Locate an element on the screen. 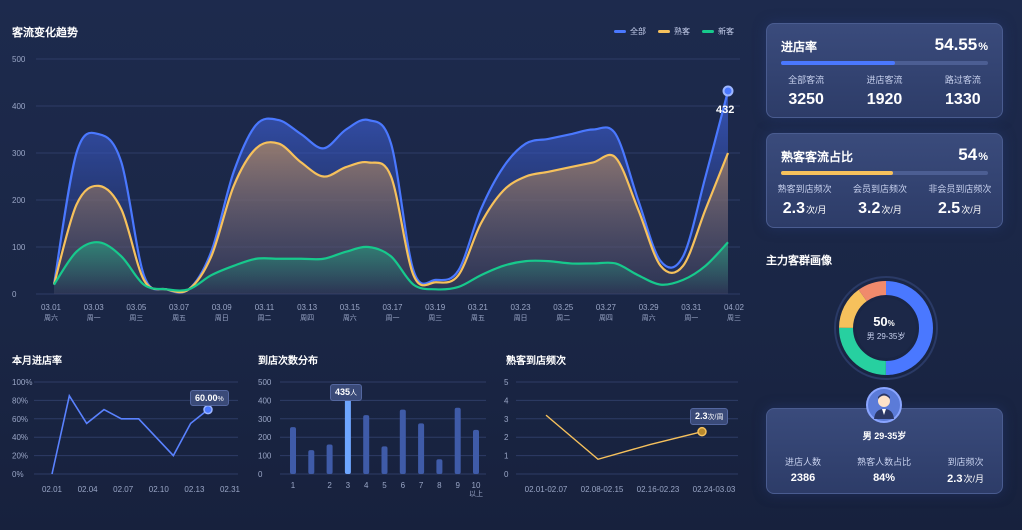  x-tick-label: 02.08-02.15 is located at coordinates (602, 489).